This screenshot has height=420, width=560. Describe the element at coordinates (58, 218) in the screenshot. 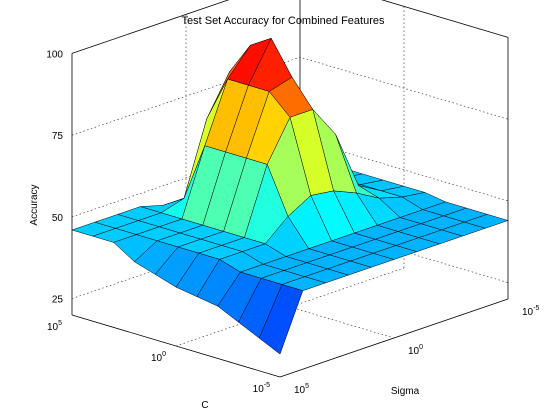

I see `z-tick-label-2: 50` at that location.